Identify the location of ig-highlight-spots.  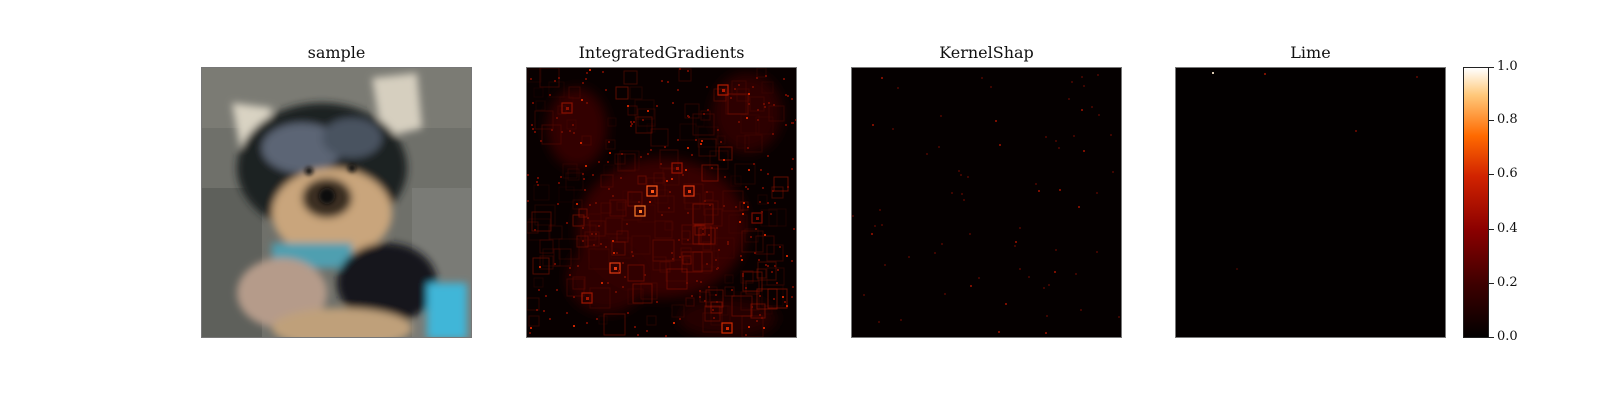
(661, 202).